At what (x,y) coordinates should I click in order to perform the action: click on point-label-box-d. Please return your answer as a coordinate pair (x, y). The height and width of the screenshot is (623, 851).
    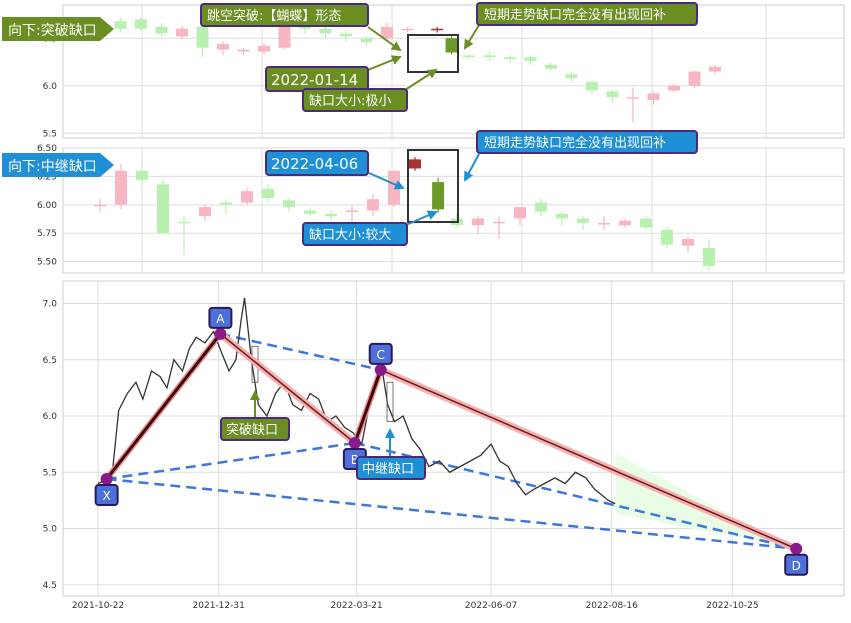
    Looking at the image, I should click on (796, 564).